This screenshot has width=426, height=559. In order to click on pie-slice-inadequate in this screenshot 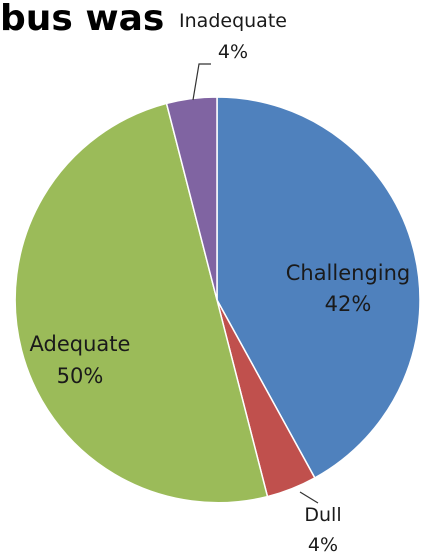, I will do `click(191, 198)`.